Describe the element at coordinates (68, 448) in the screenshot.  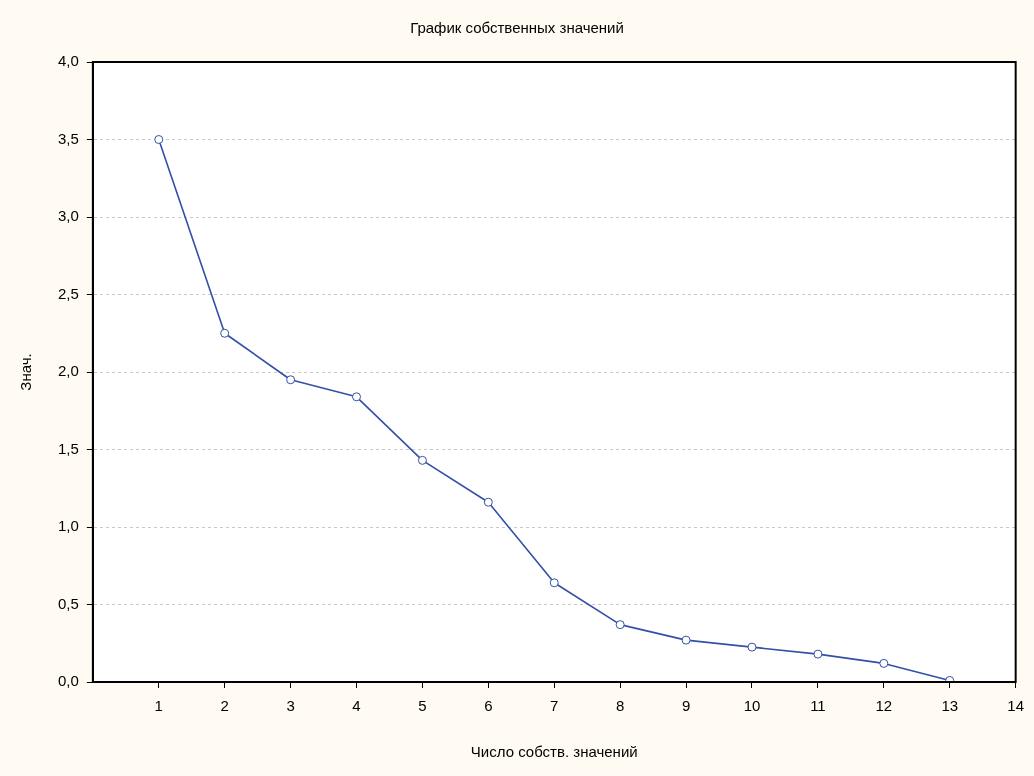
I see `y-tick-label: 1,5` at that location.